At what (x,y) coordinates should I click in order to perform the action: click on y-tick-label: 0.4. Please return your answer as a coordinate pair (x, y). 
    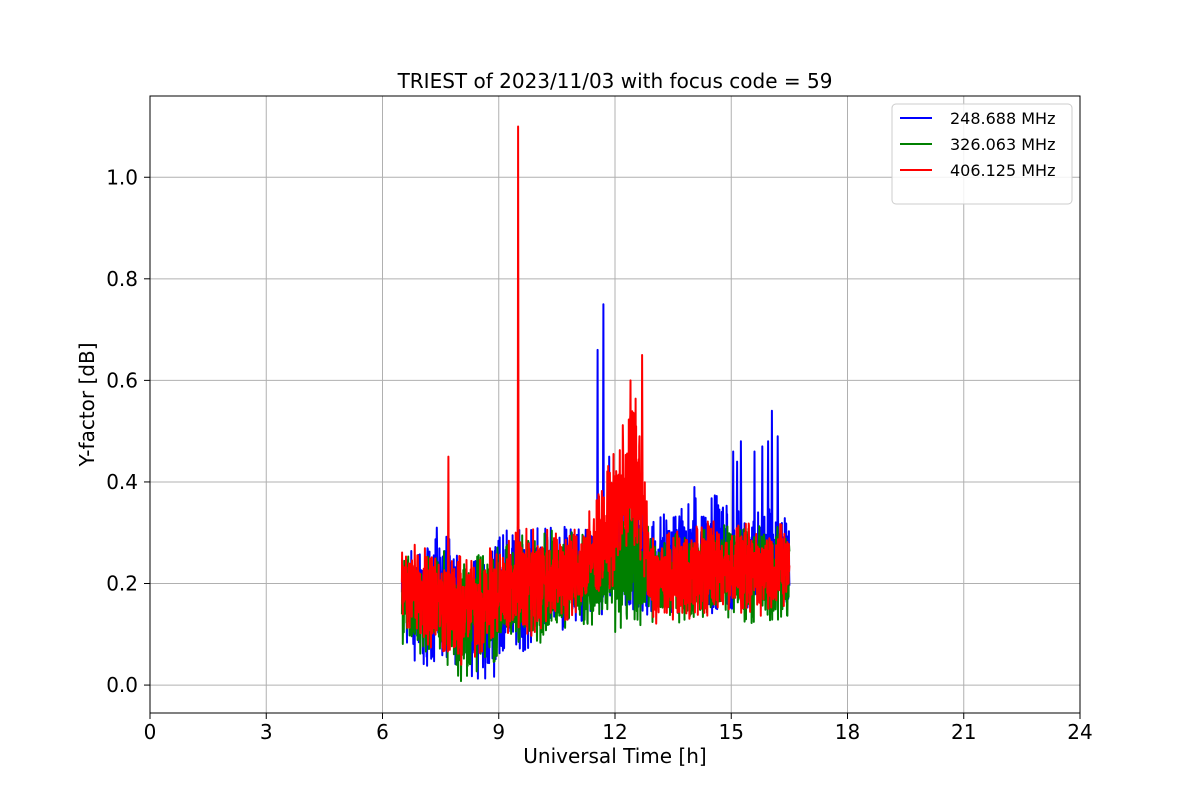
    Looking at the image, I should click on (122, 482).